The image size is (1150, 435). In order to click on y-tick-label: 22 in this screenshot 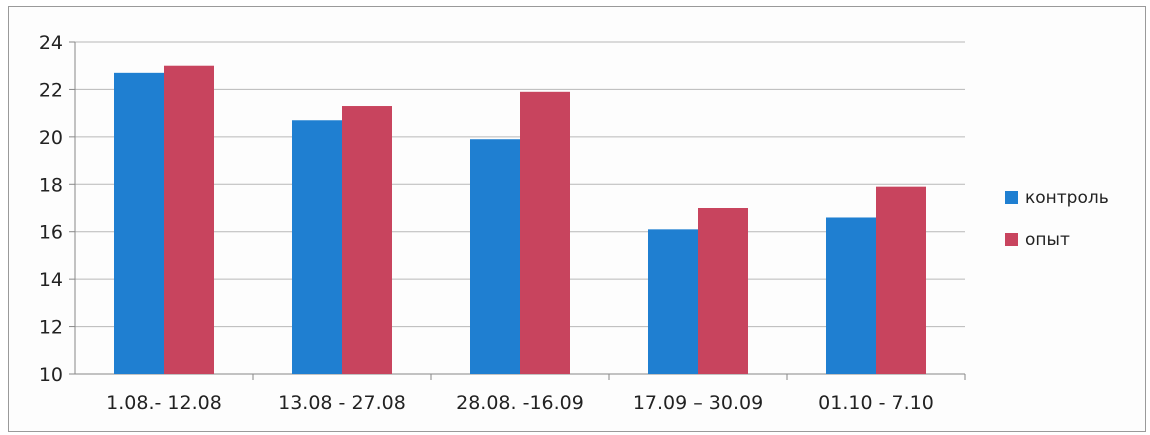, I will do `click(51, 90)`.